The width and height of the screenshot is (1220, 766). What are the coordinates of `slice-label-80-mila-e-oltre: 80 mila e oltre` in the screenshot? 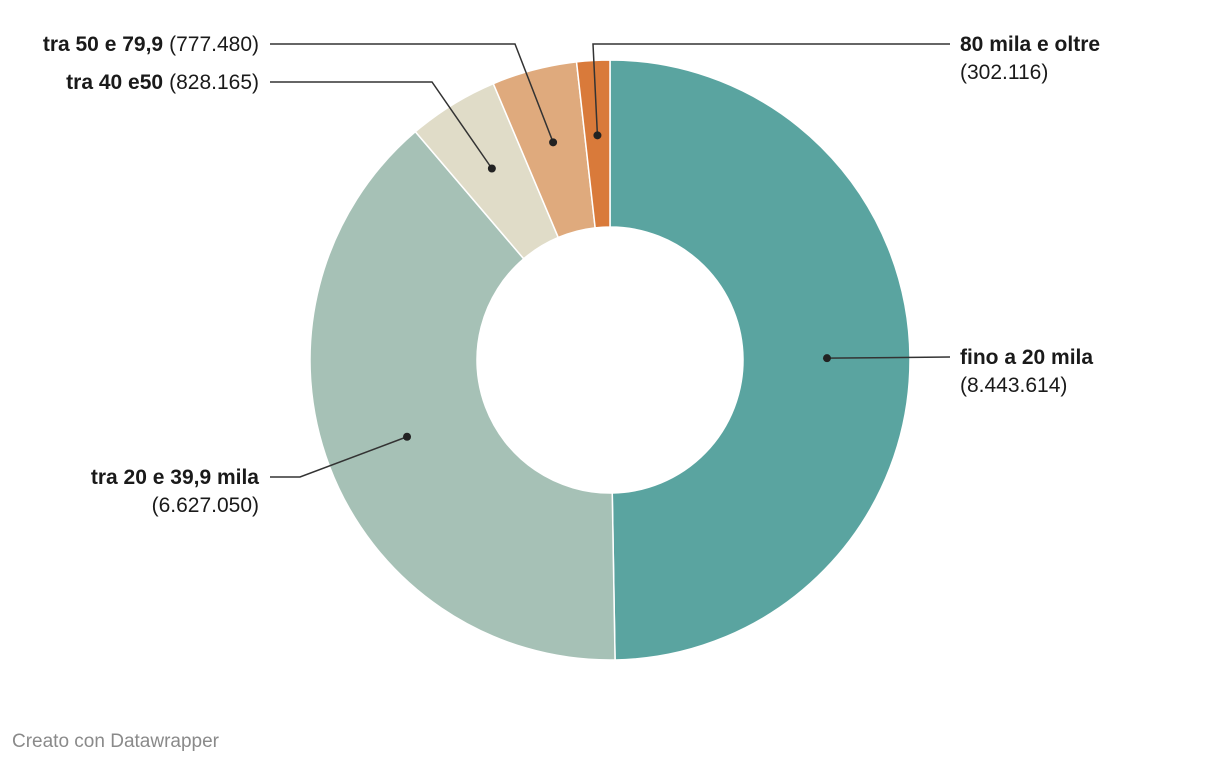 It's located at (1030, 44).